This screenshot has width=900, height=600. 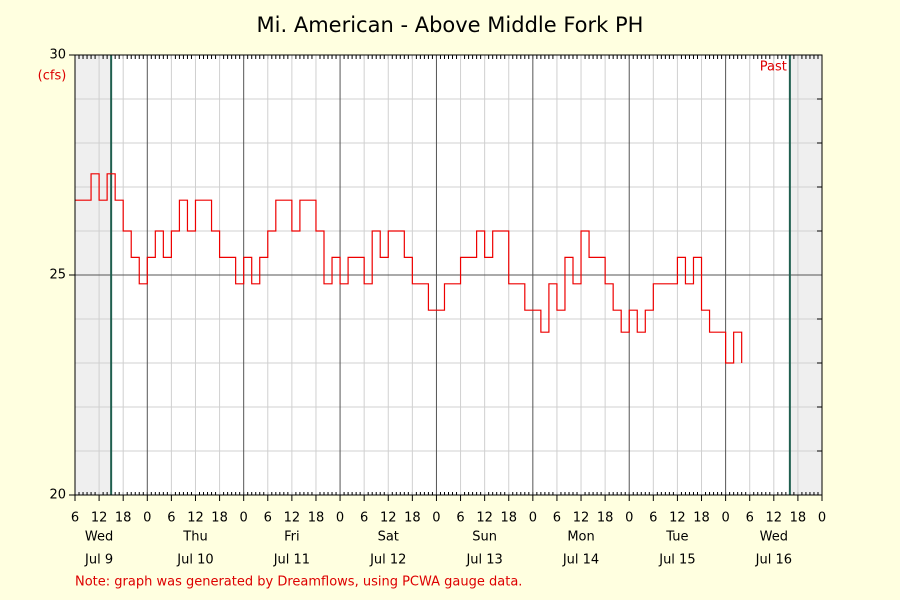 What do you see at coordinates (57, 275) in the screenshot?
I see `y-tick-label: 25` at bounding box center [57, 275].